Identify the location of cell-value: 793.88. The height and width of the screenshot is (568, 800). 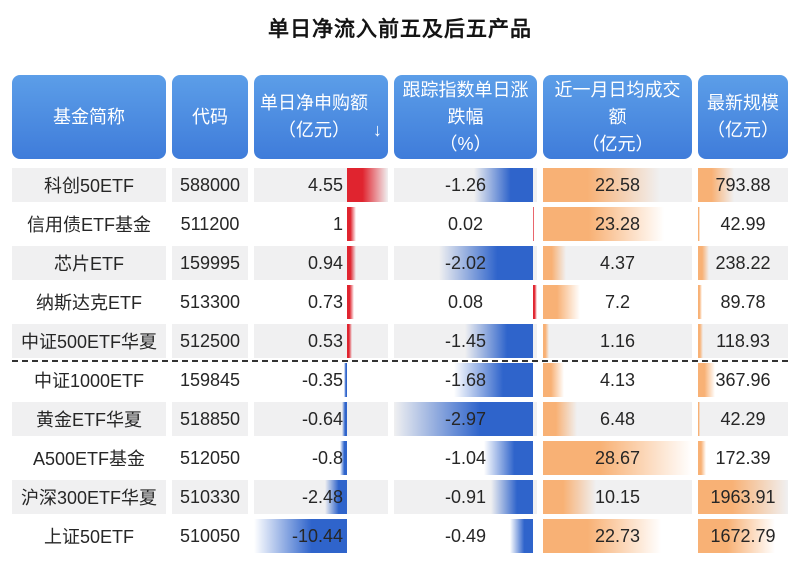
(743, 184).